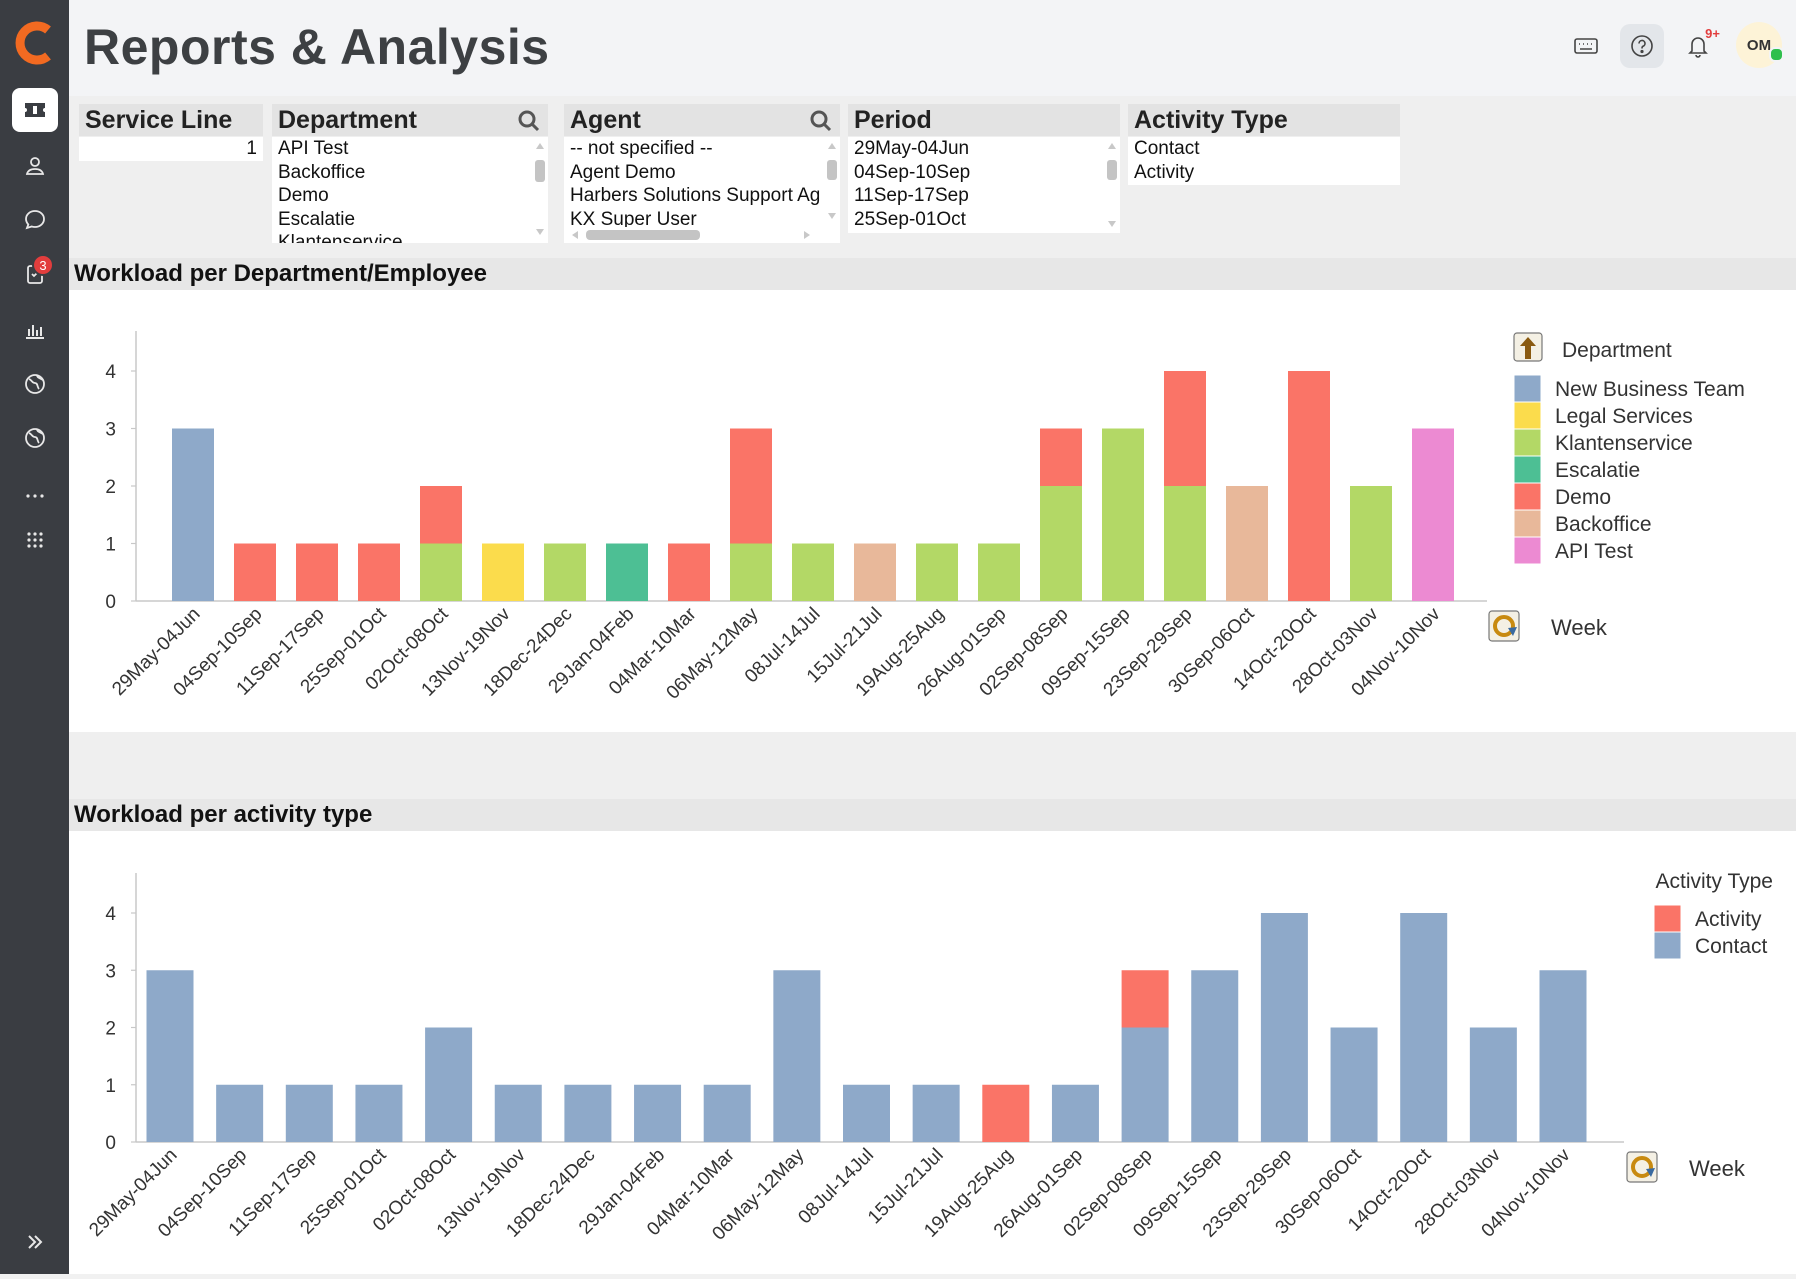  What do you see at coordinates (911, 195) in the screenshot?
I see `list-item: 11Sep-17Sep` at bounding box center [911, 195].